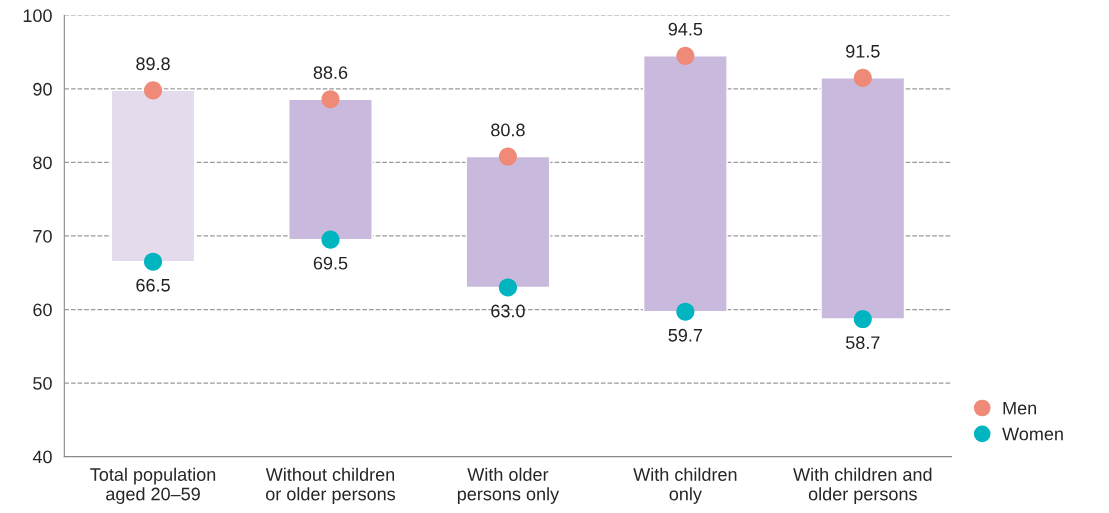 This screenshot has height=513, width=1109. What do you see at coordinates (330, 263) in the screenshot?
I see `data-label: 69.5` at bounding box center [330, 263].